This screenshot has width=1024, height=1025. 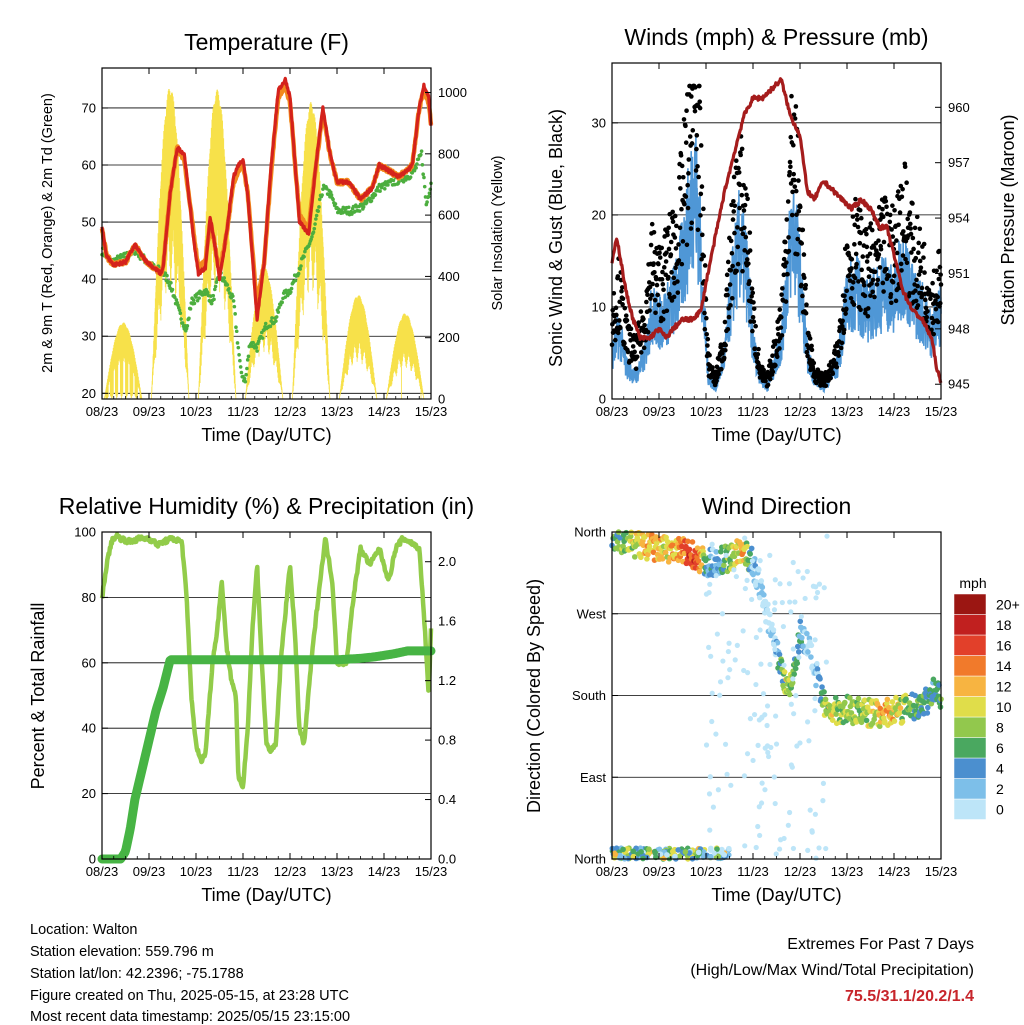 I want to click on dir-y-tick-label: West, so click(x=592, y=613).